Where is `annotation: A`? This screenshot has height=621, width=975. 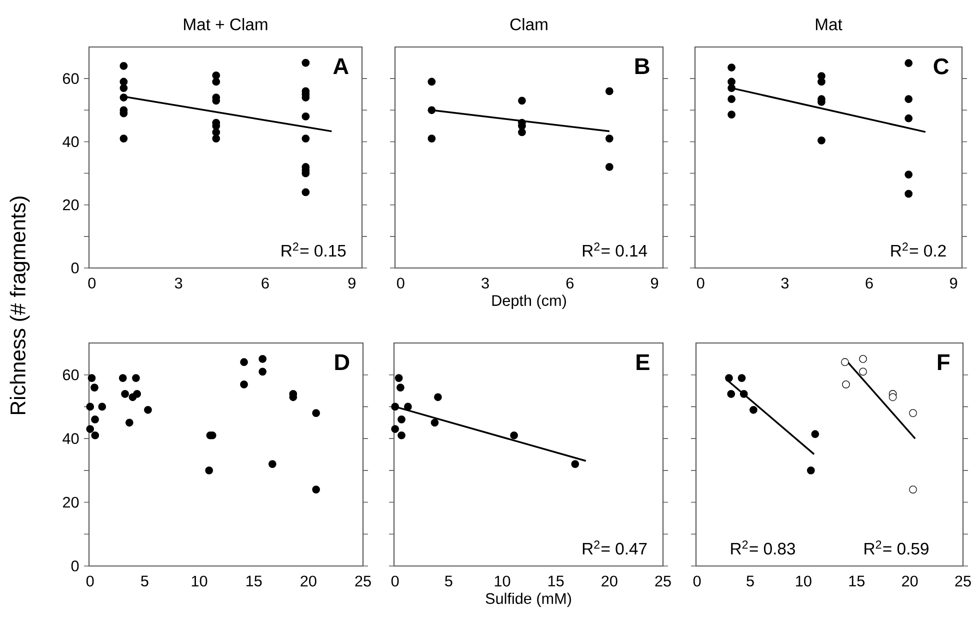 annotation: A is located at coordinates (340, 66).